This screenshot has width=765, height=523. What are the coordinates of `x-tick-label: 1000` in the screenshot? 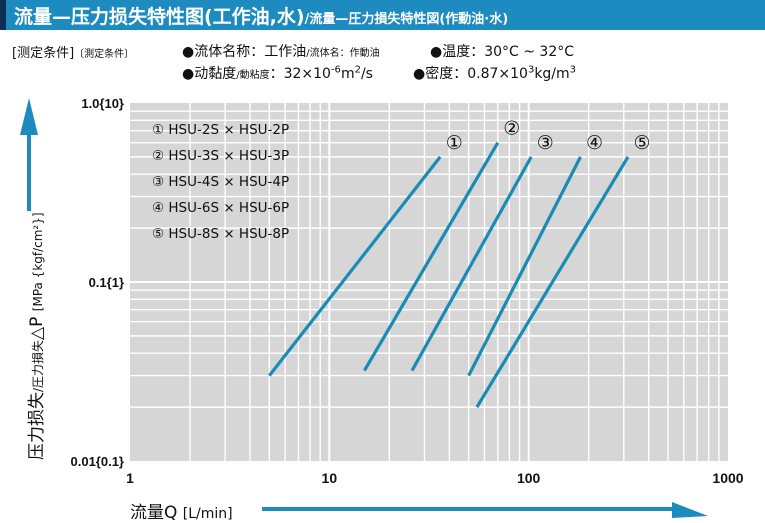 It's located at (727, 478).